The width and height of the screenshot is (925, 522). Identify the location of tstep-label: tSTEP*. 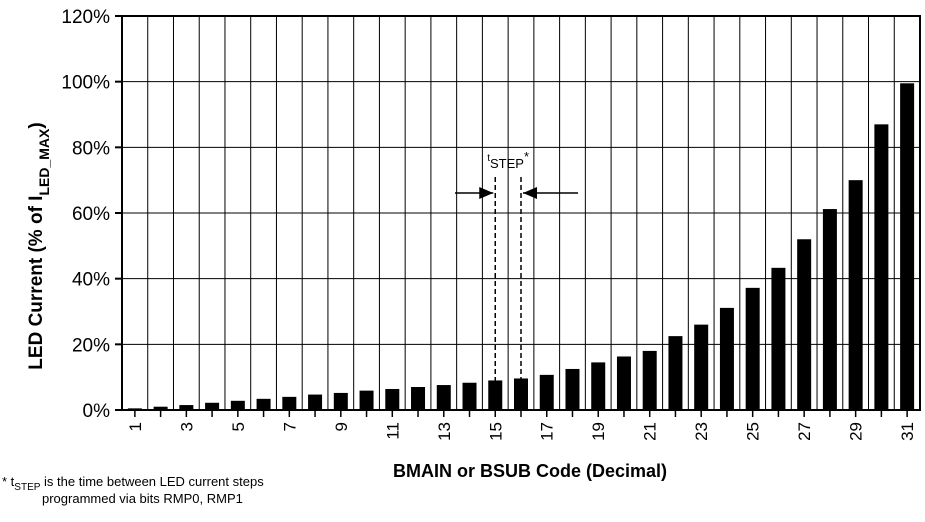
(508, 160).